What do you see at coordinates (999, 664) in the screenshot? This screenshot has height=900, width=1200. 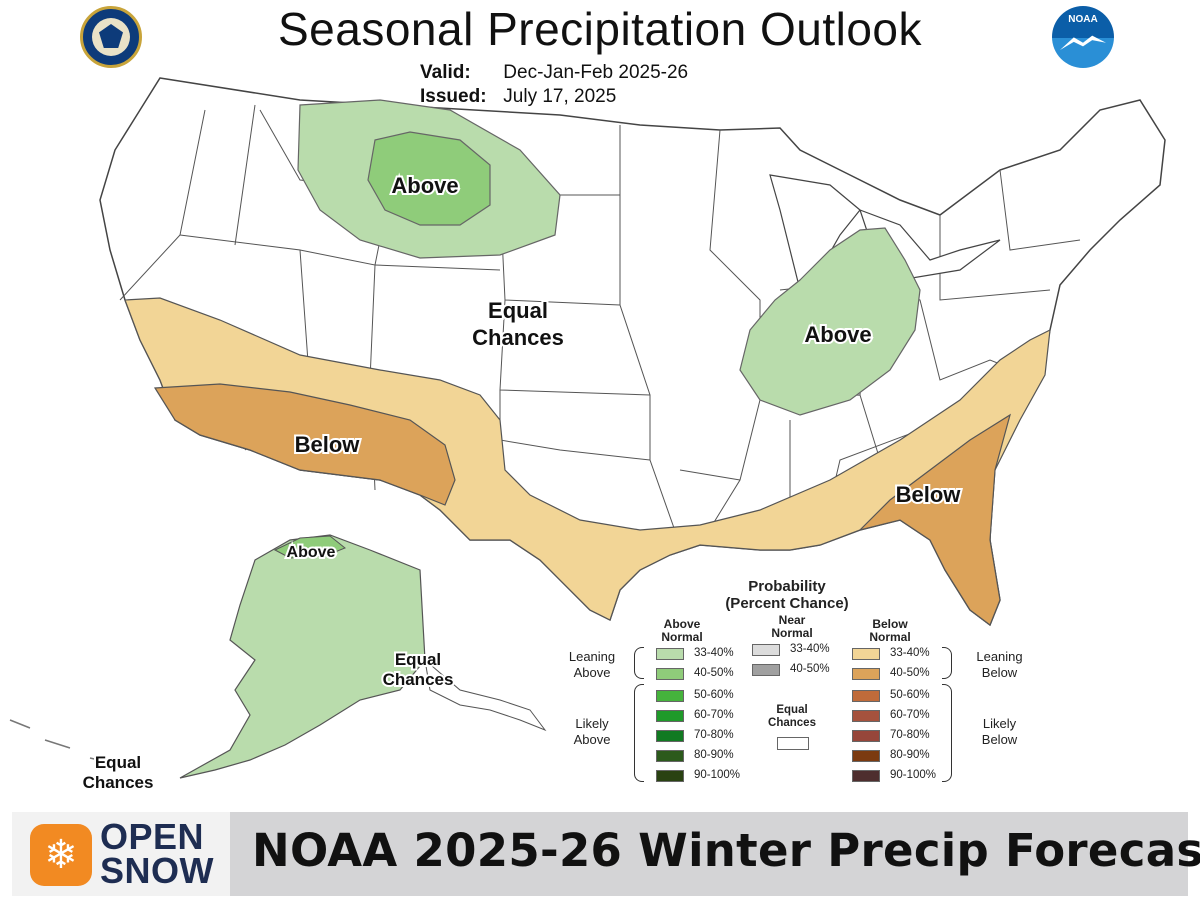 I see `legend-leaning-below: Leaning Below` at bounding box center [999, 664].